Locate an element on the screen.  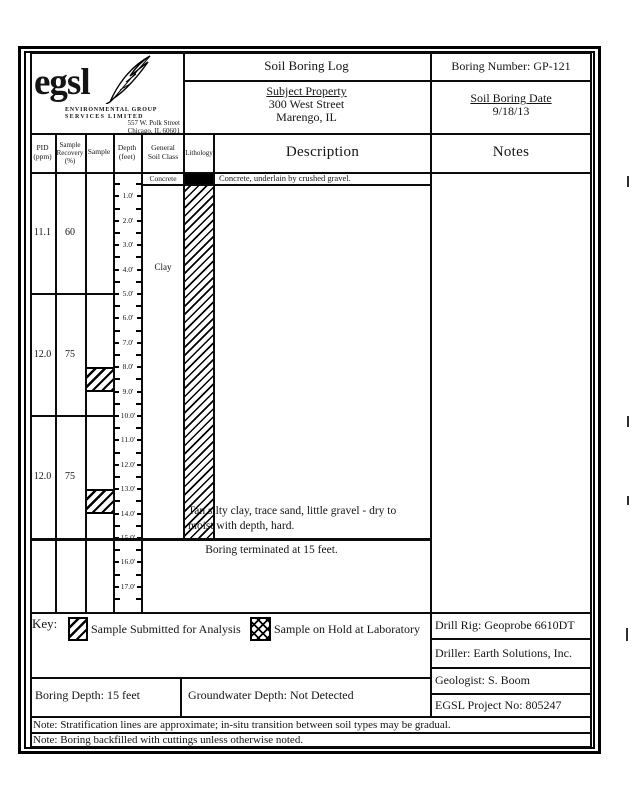
depth-tick-label: 5.0' is located at coordinates (128, 293).